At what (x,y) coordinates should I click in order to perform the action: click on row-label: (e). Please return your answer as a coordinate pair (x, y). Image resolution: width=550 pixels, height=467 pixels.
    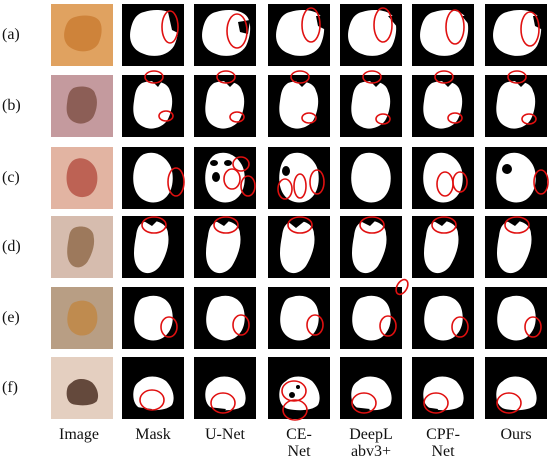
    Looking at the image, I should click on (11, 317).